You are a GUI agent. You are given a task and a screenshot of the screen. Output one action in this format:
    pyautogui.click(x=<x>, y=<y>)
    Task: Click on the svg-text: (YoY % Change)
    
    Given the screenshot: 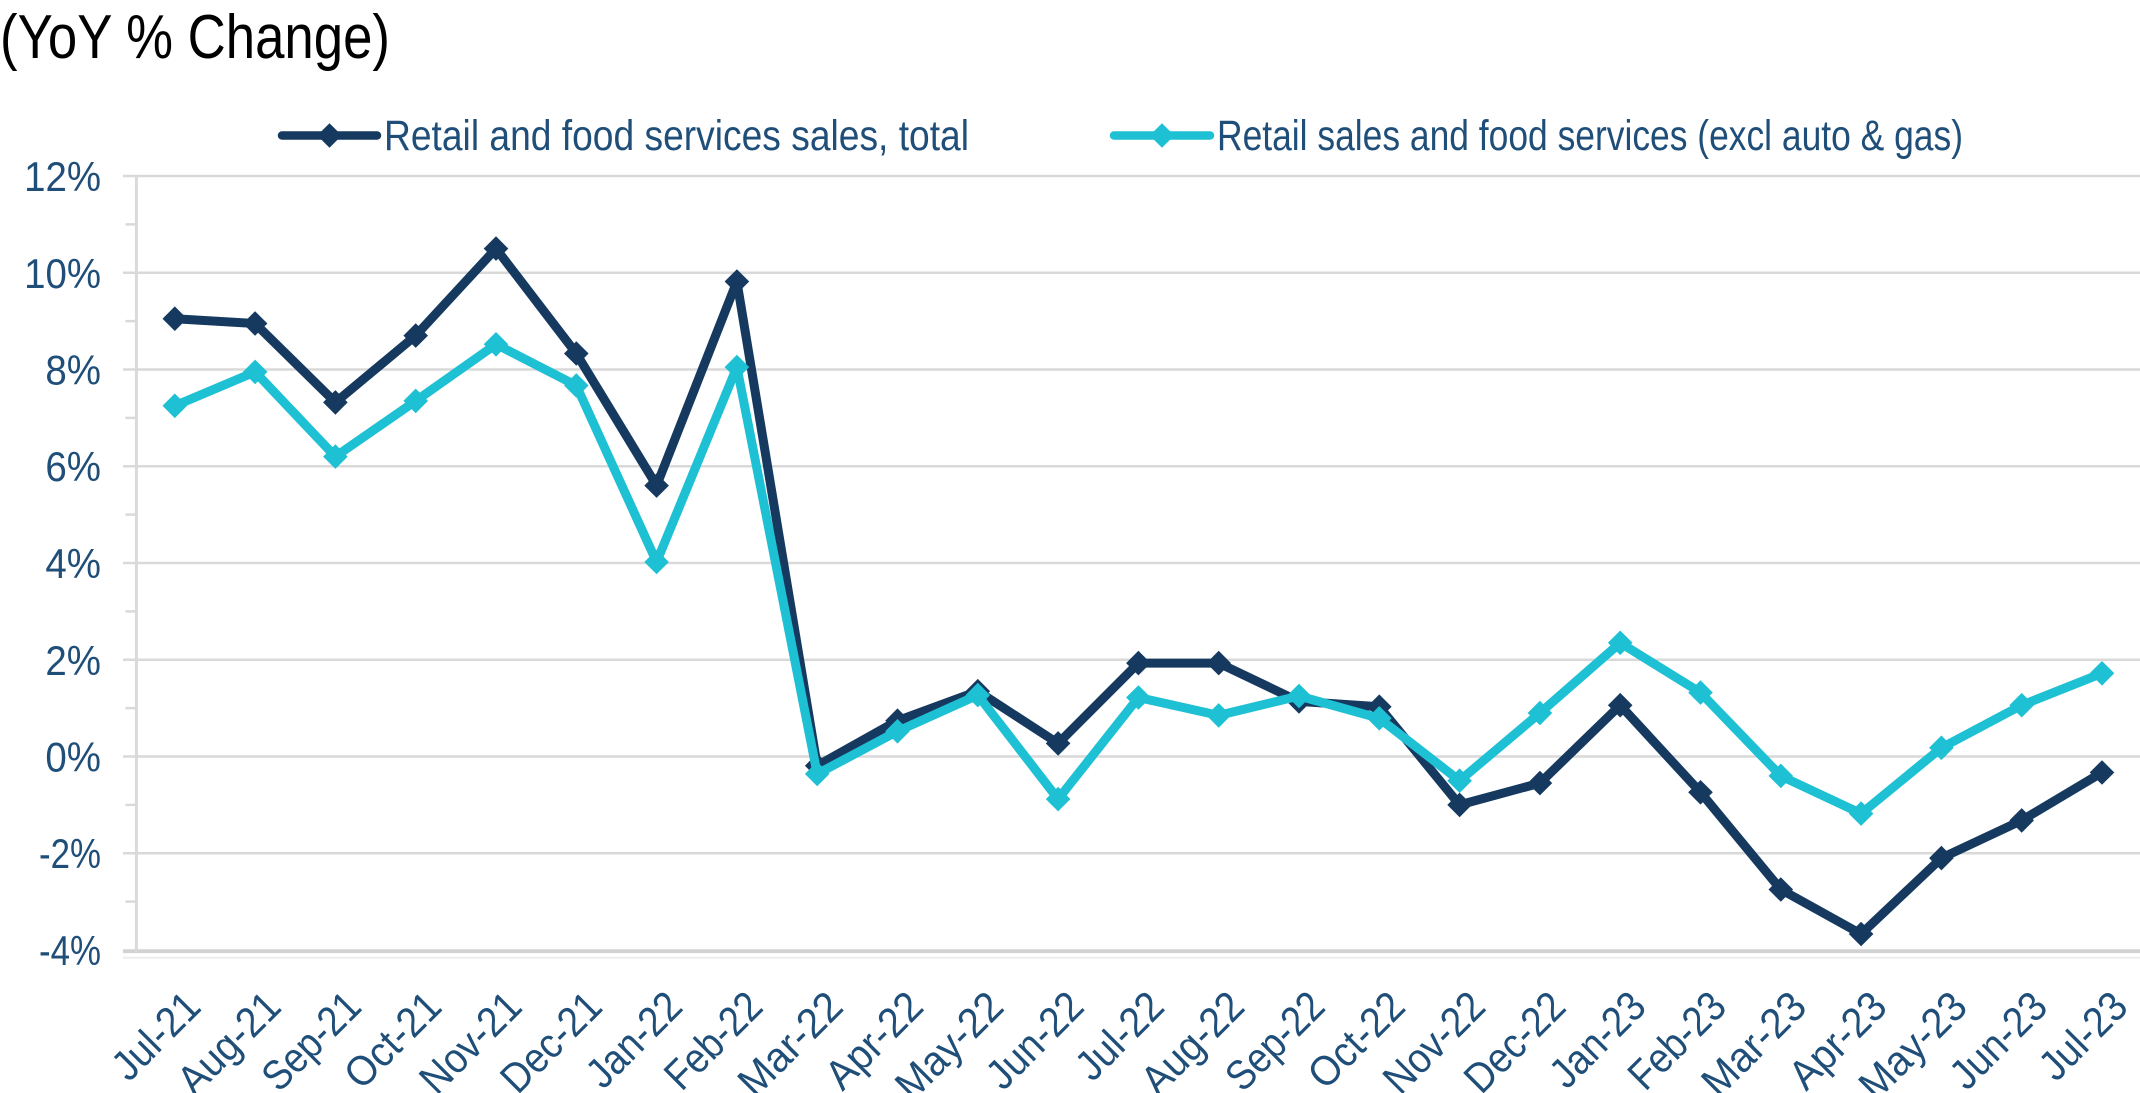 What is the action you would take?
    pyautogui.click(x=195, y=37)
    